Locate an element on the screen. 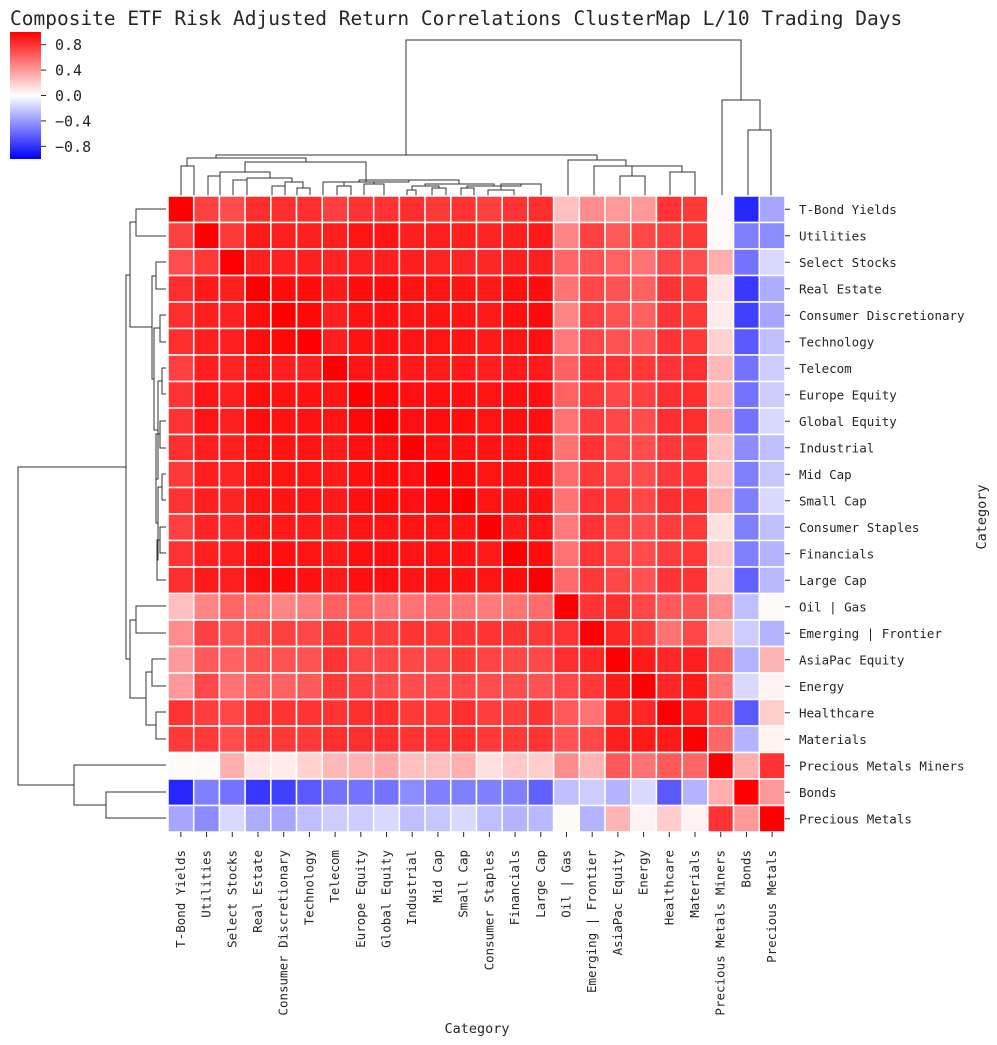 The image size is (997, 1045). x-tick-label: Telecom is located at coordinates (334, 876).